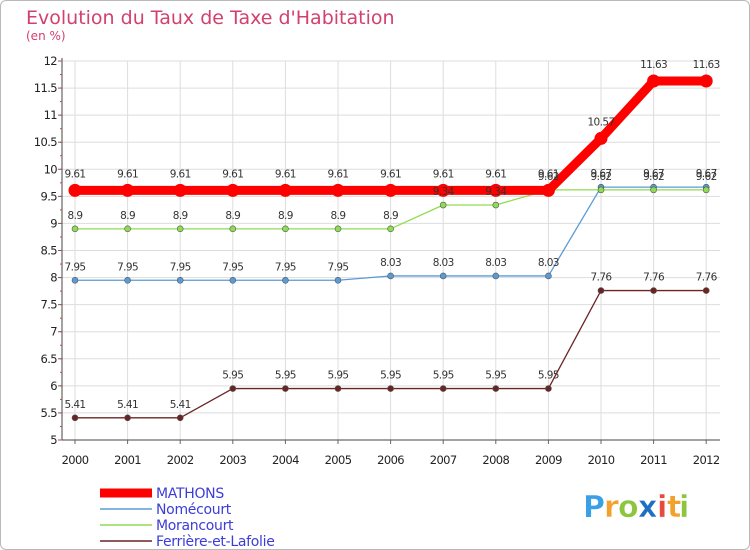 The height and width of the screenshot is (550, 750). What do you see at coordinates (75, 460) in the screenshot?
I see `x-tick-label: 2000` at bounding box center [75, 460].